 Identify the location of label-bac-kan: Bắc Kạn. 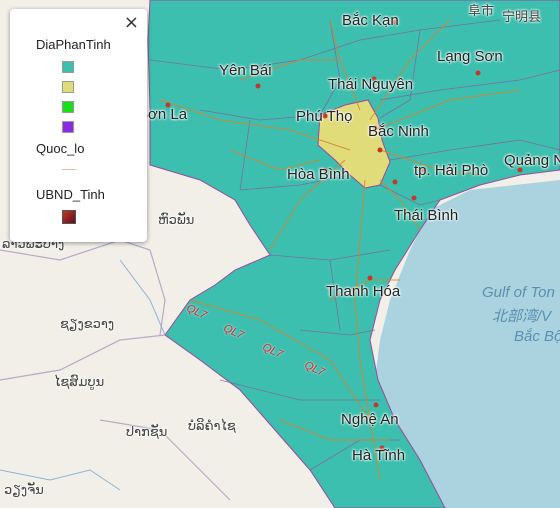
(370, 20).